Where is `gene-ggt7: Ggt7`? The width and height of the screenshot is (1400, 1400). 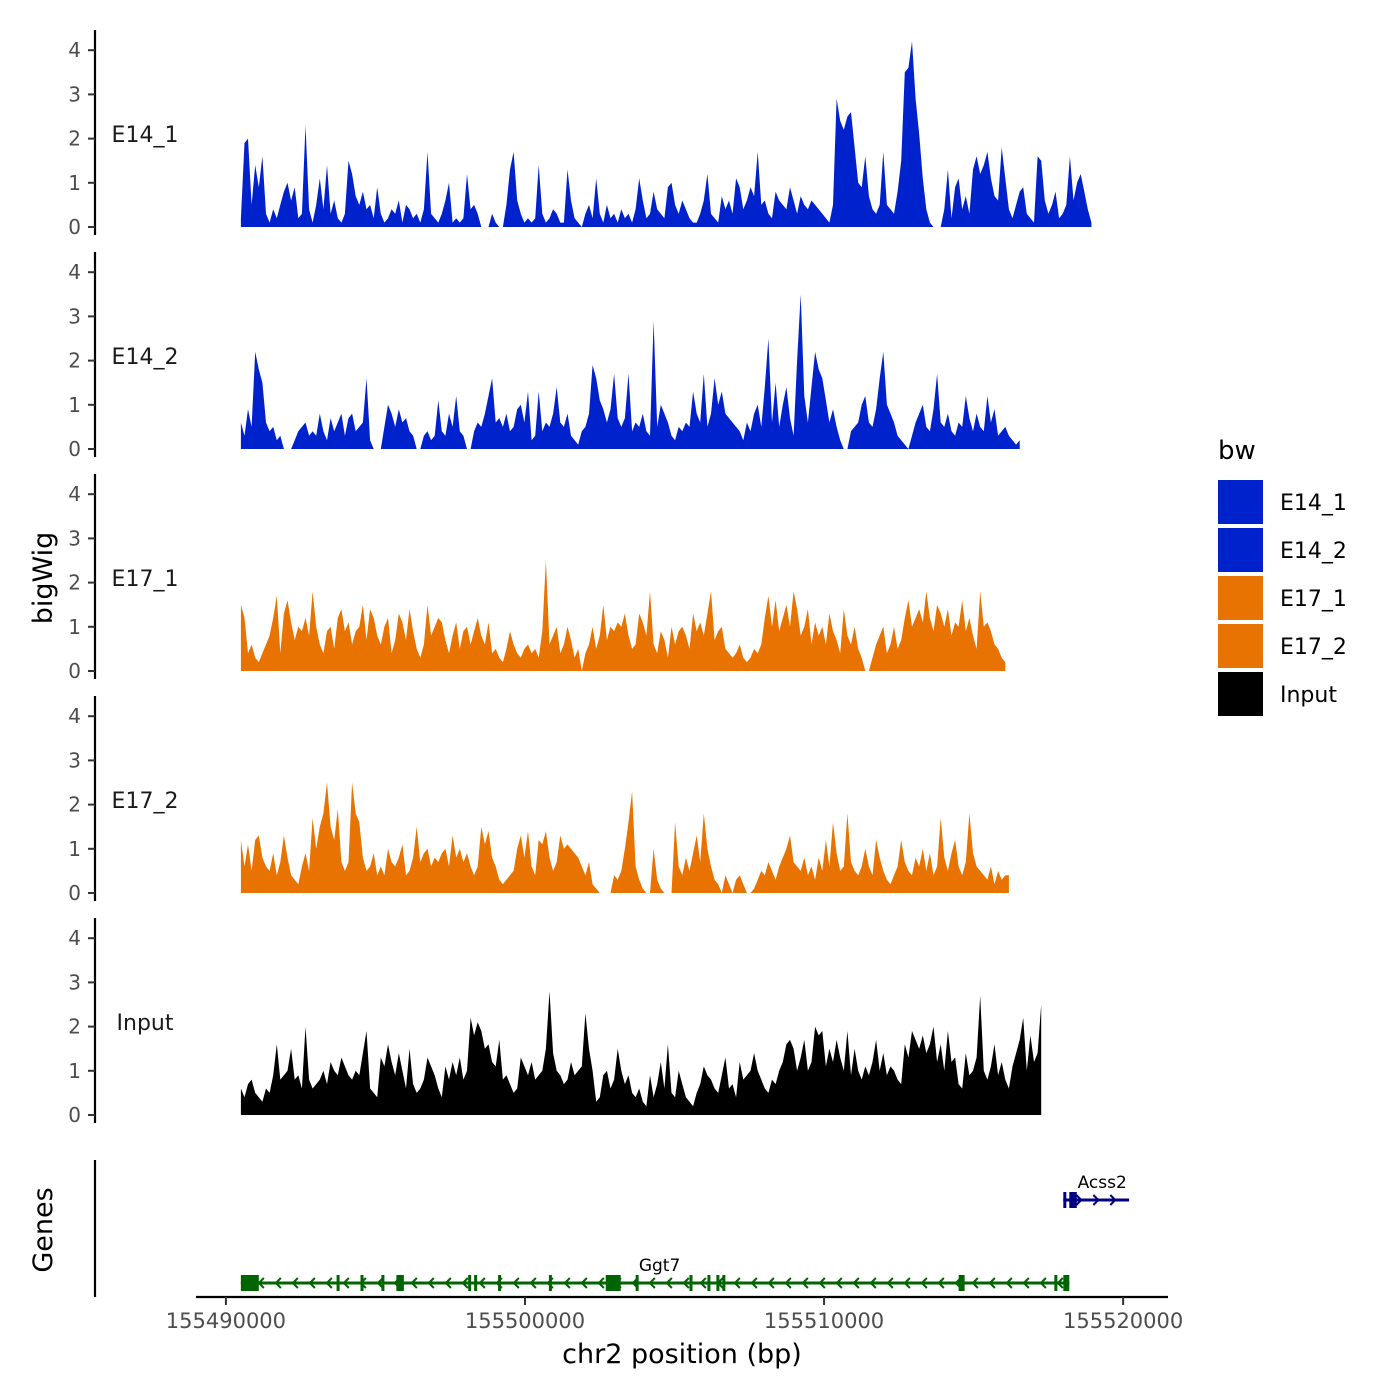
gene-ggt7: Ggt7 is located at coordinates (655, 1273).